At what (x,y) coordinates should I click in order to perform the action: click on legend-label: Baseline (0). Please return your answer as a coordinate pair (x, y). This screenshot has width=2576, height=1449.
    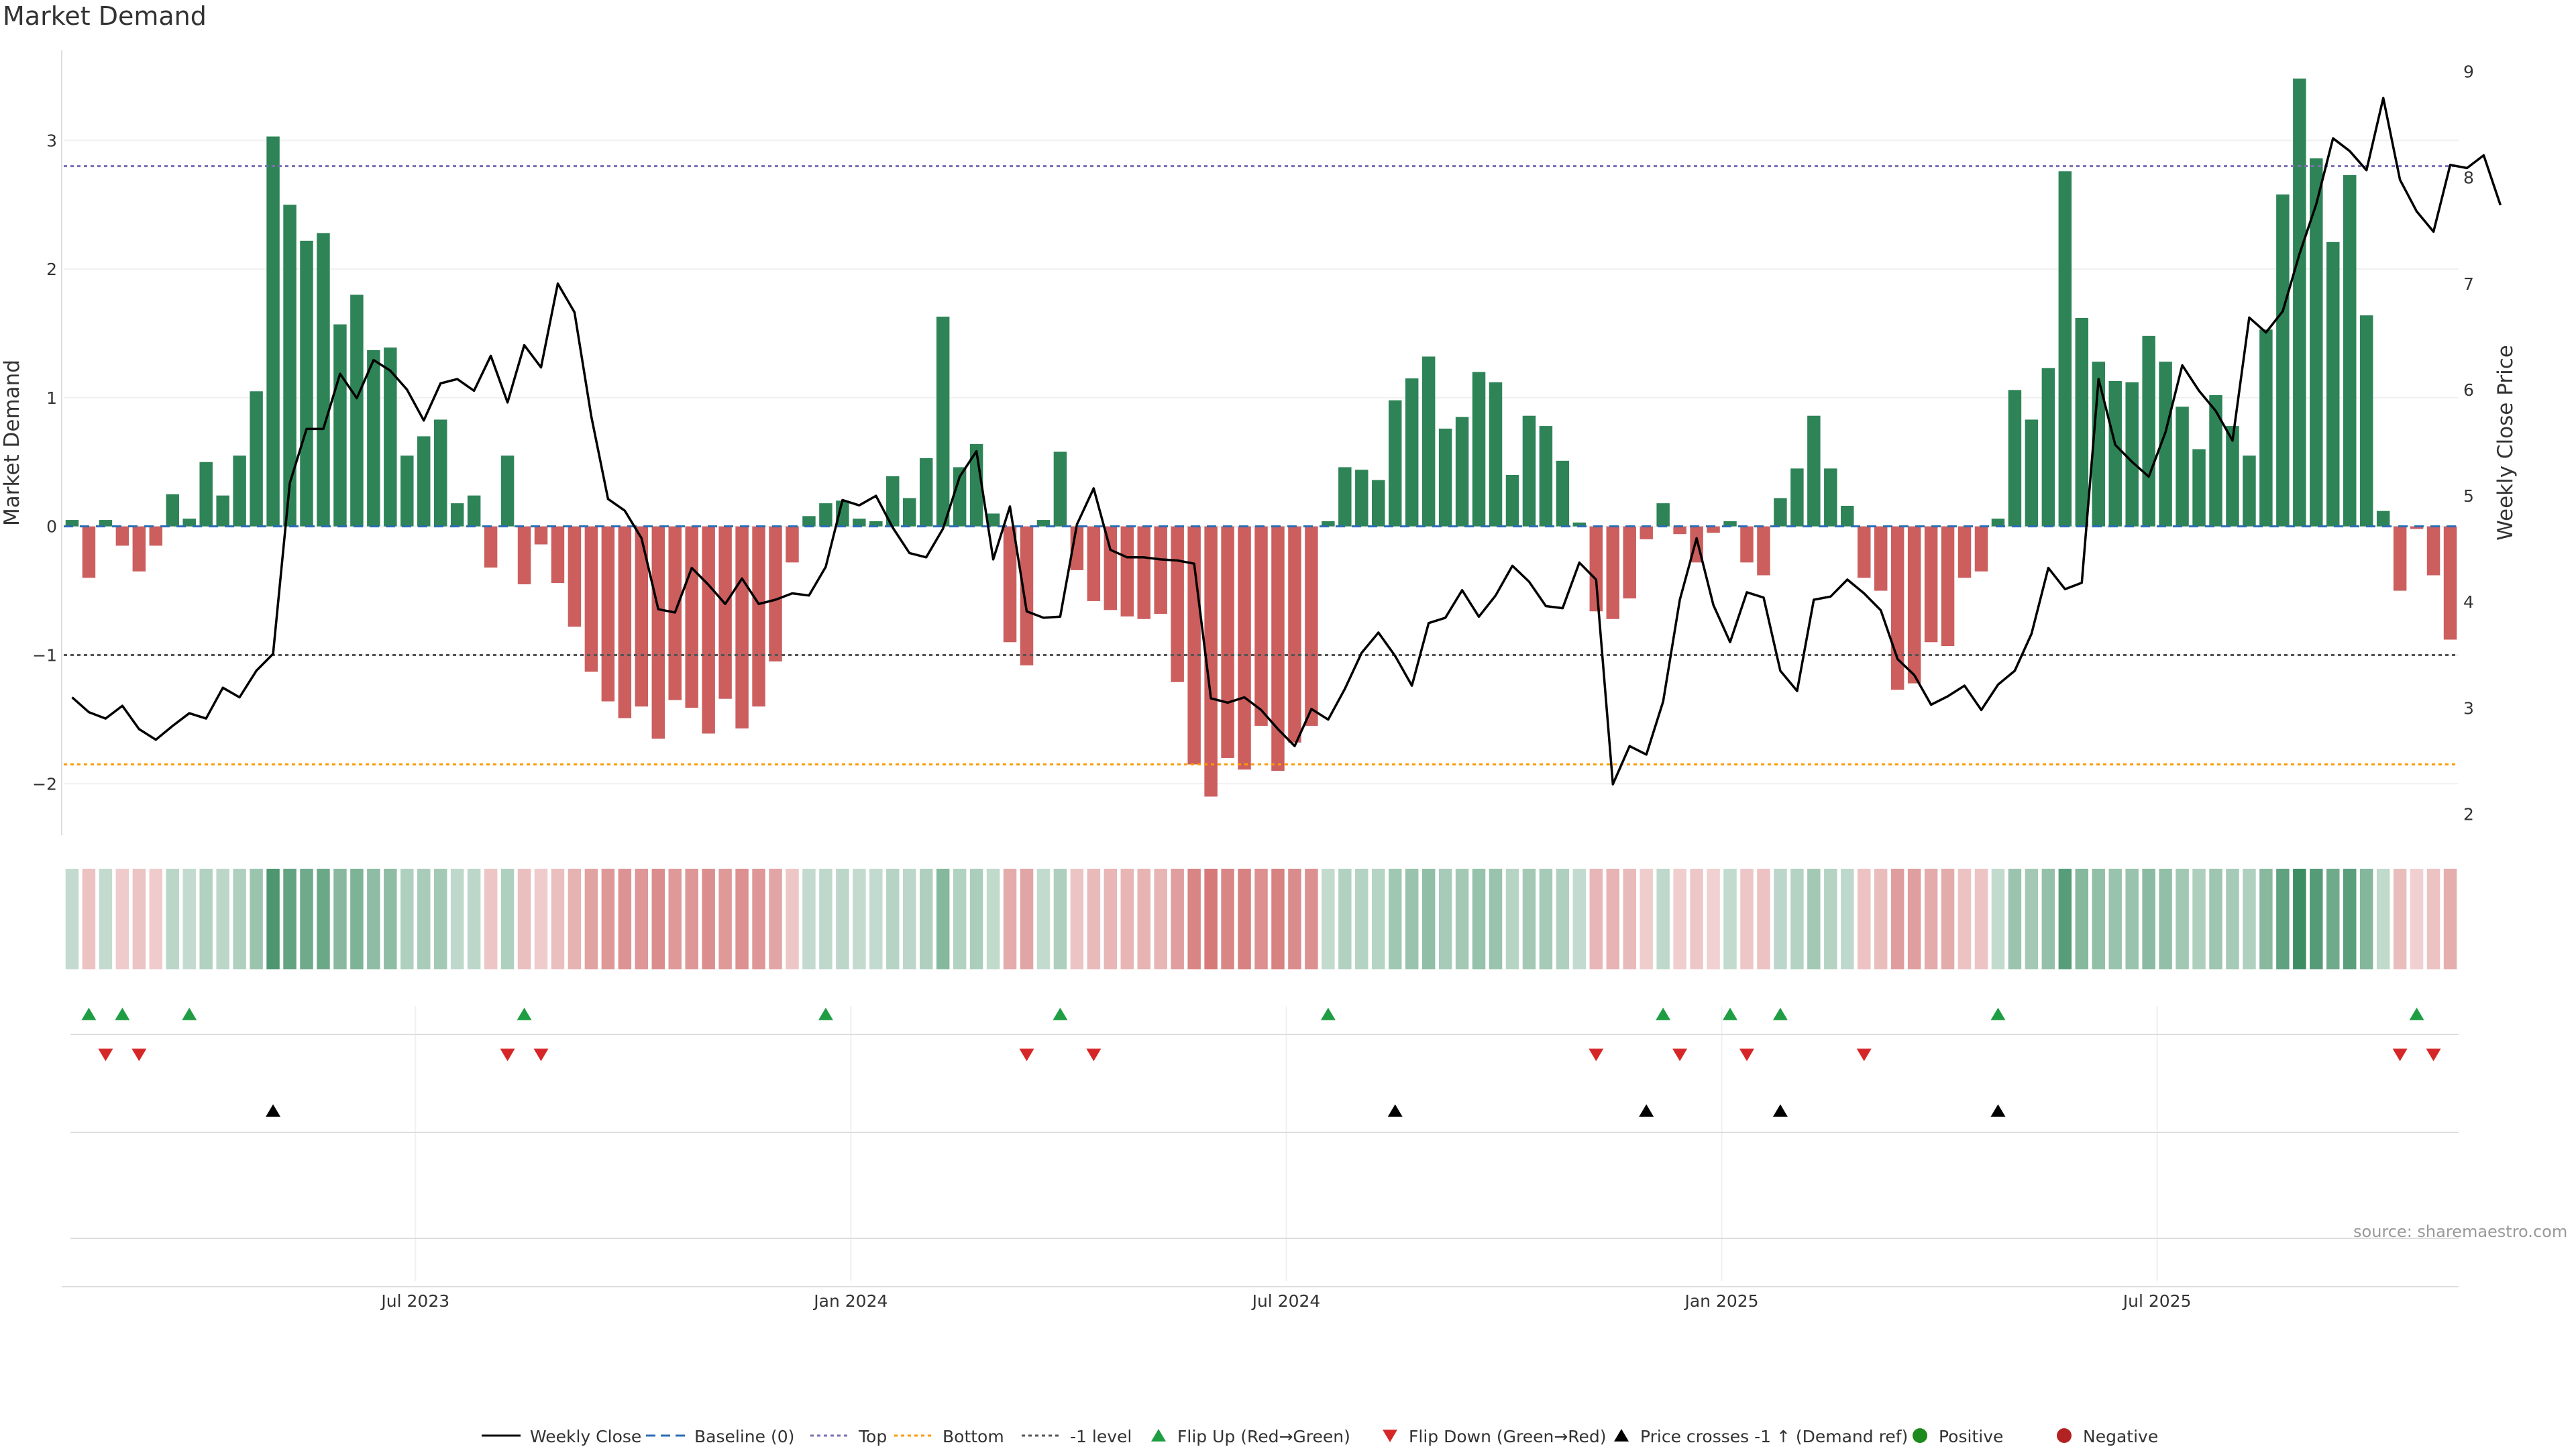
    Looking at the image, I should click on (744, 1436).